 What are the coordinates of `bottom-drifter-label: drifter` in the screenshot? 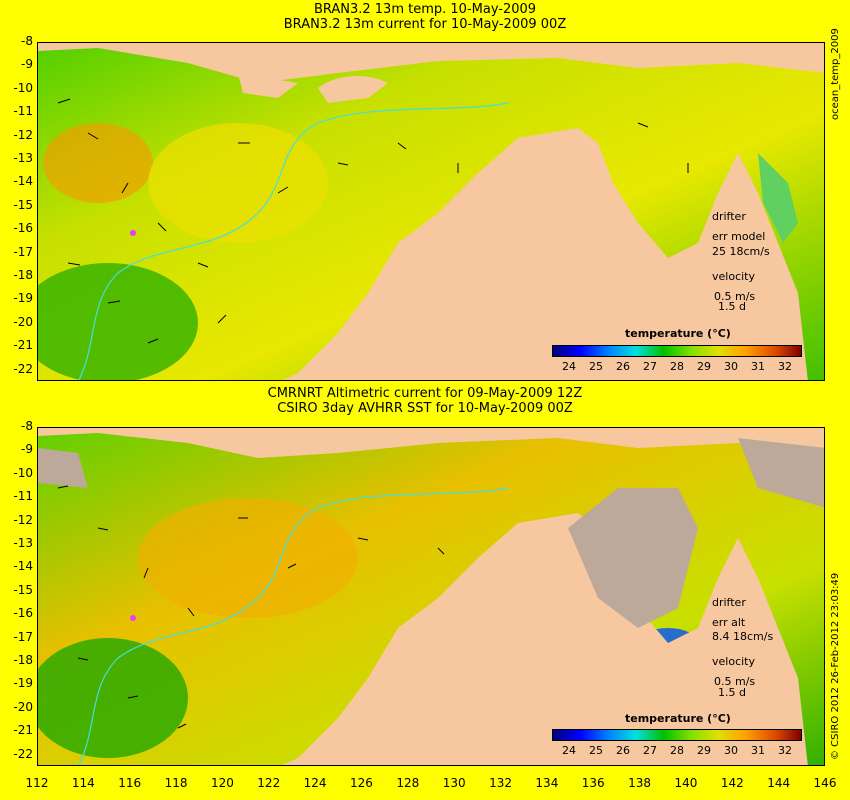 It's located at (729, 602).